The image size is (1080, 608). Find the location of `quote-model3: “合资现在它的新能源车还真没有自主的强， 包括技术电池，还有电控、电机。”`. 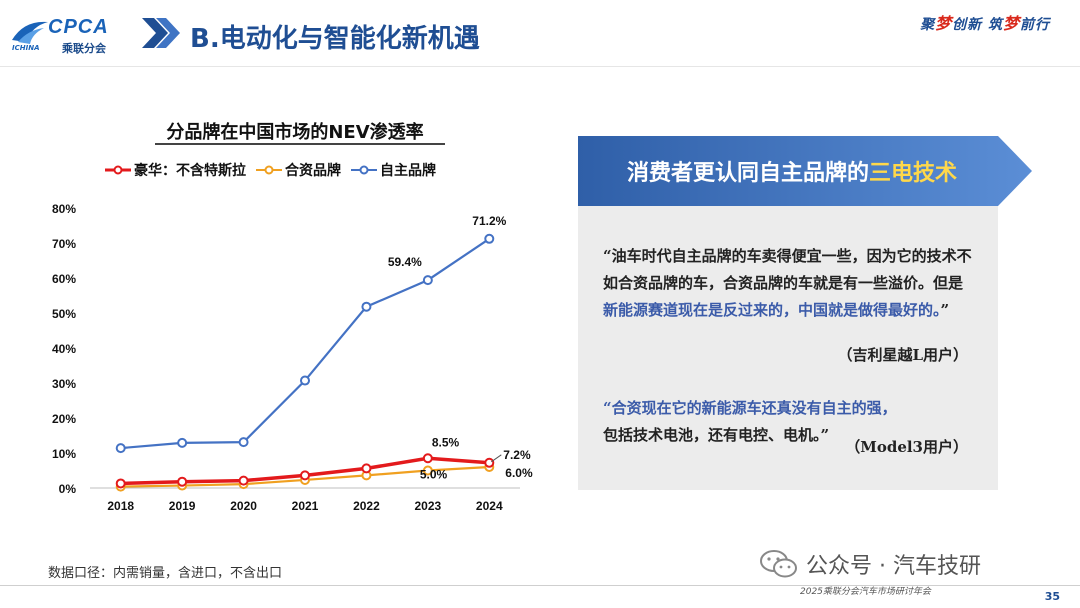

quote-model3: “合资现在它的新能源车还真没有自主的强， 包括技术电池，还有电控、电机。” is located at coordinates (750, 421).